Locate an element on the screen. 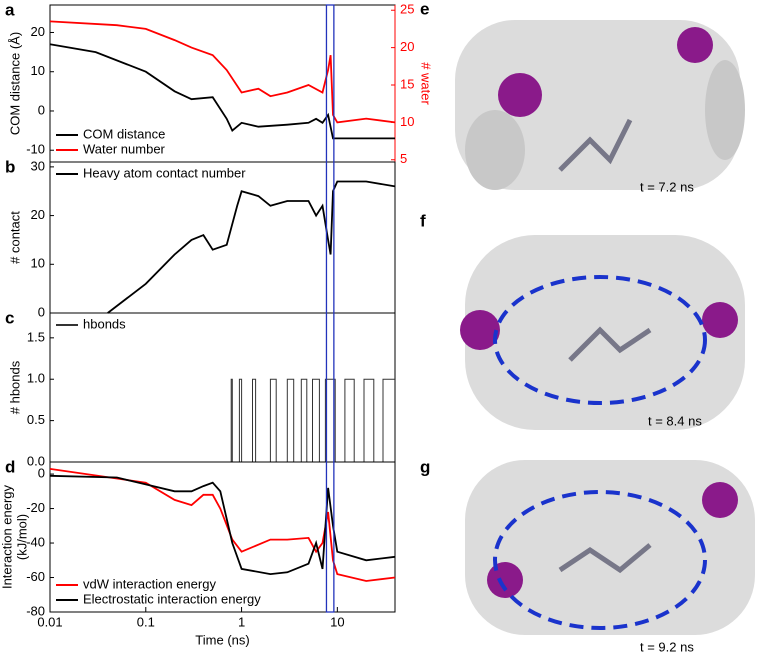 The width and height of the screenshot is (765, 658). y-axis-label: (kJ/mol) is located at coordinates (21, 537).